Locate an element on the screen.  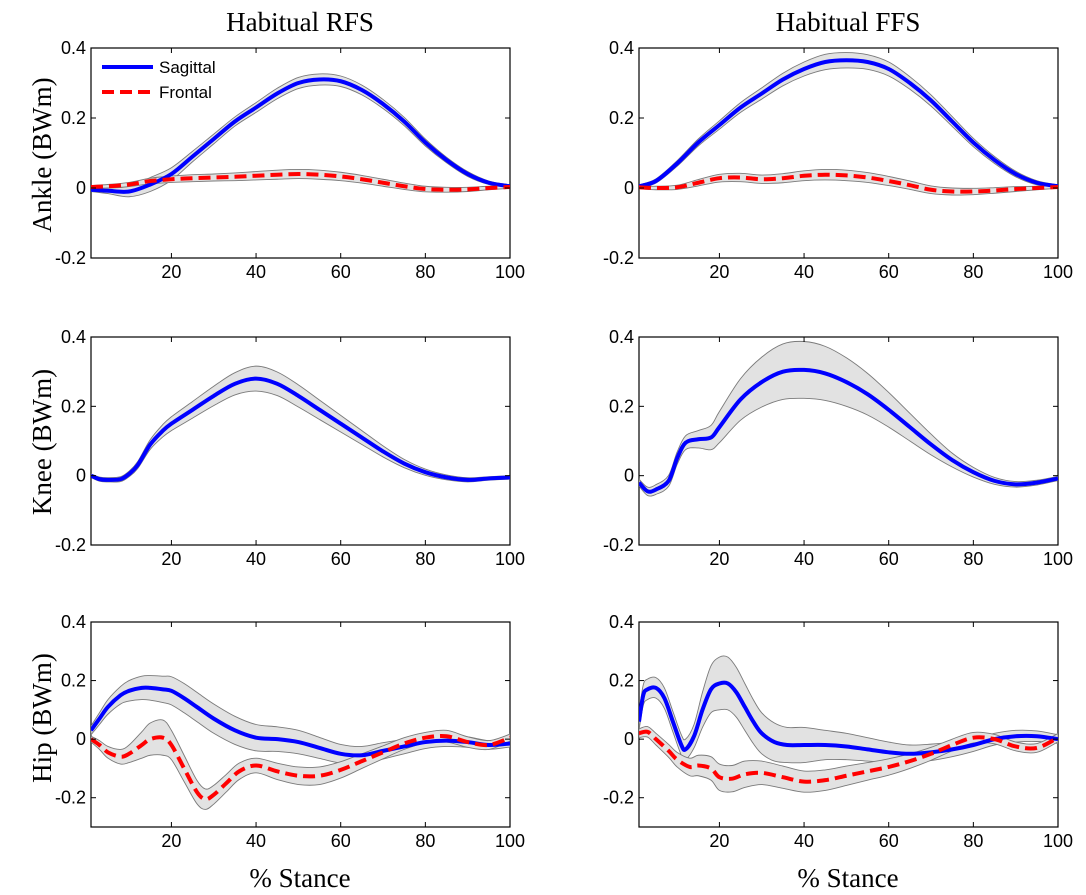
legend-label-frontal: Frontal is located at coordinates (185, 92).